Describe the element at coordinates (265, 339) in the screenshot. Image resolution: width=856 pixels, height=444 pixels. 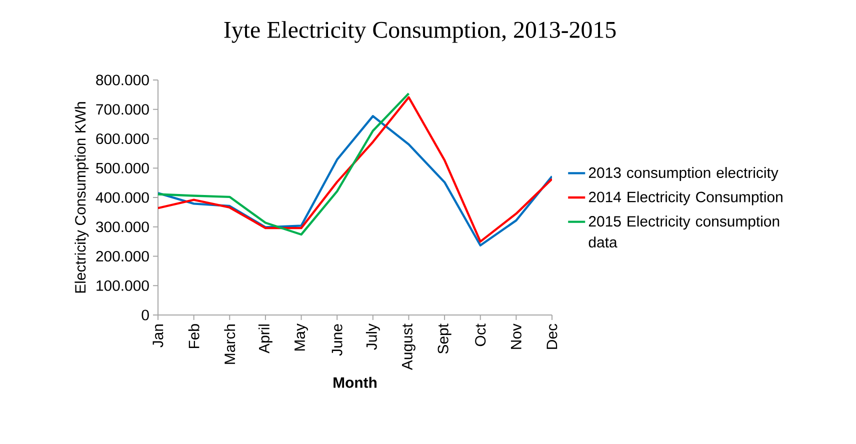
I see `x-tick-label: April` at that location.